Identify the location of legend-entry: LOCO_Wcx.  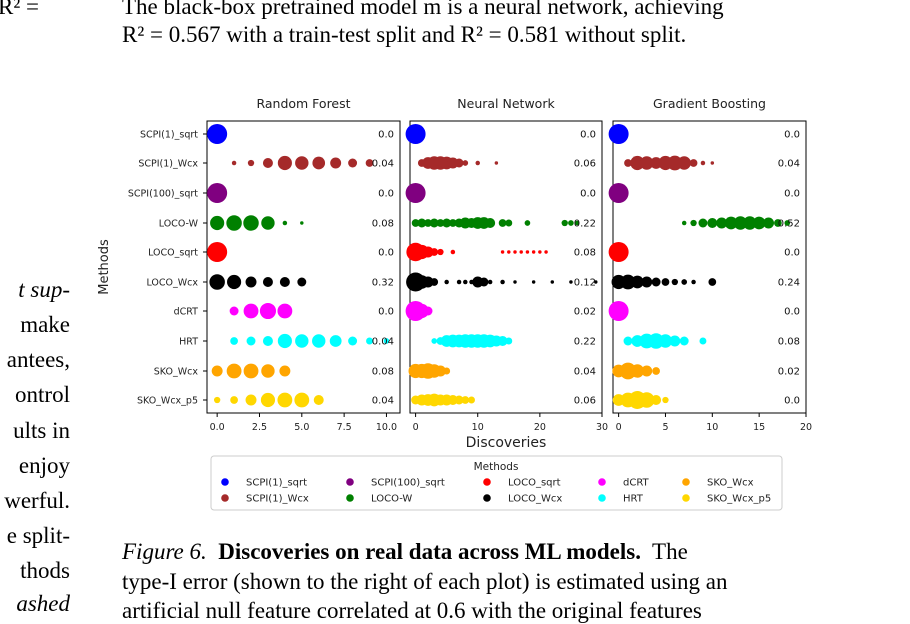
(535, 499).